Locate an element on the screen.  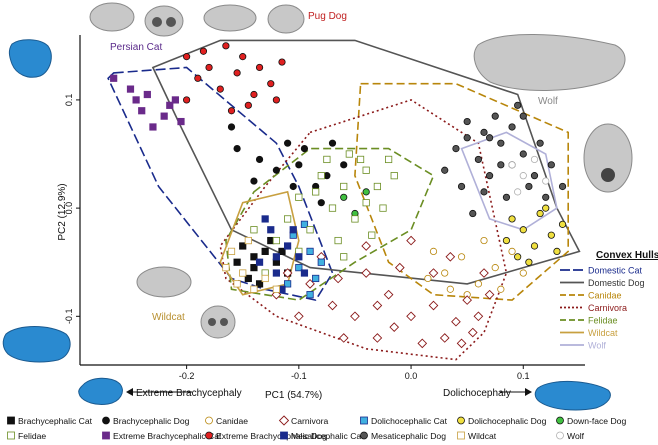
point-wolf is located at coordinates (546, 181).